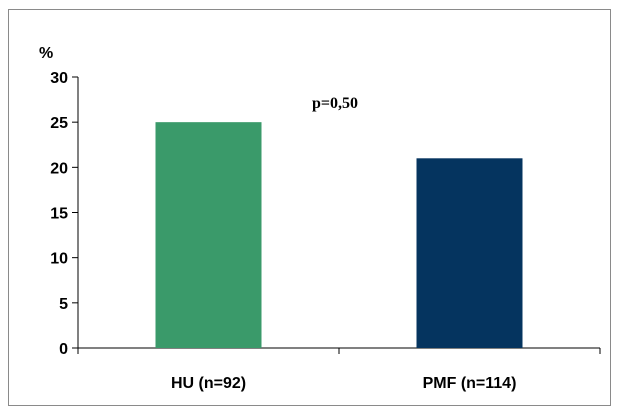 This screenshot has width=622, height=412. What do you see at coordinates (339, 350) in the screenshot?
I see `x-axis` at bounding box center [339, 350].